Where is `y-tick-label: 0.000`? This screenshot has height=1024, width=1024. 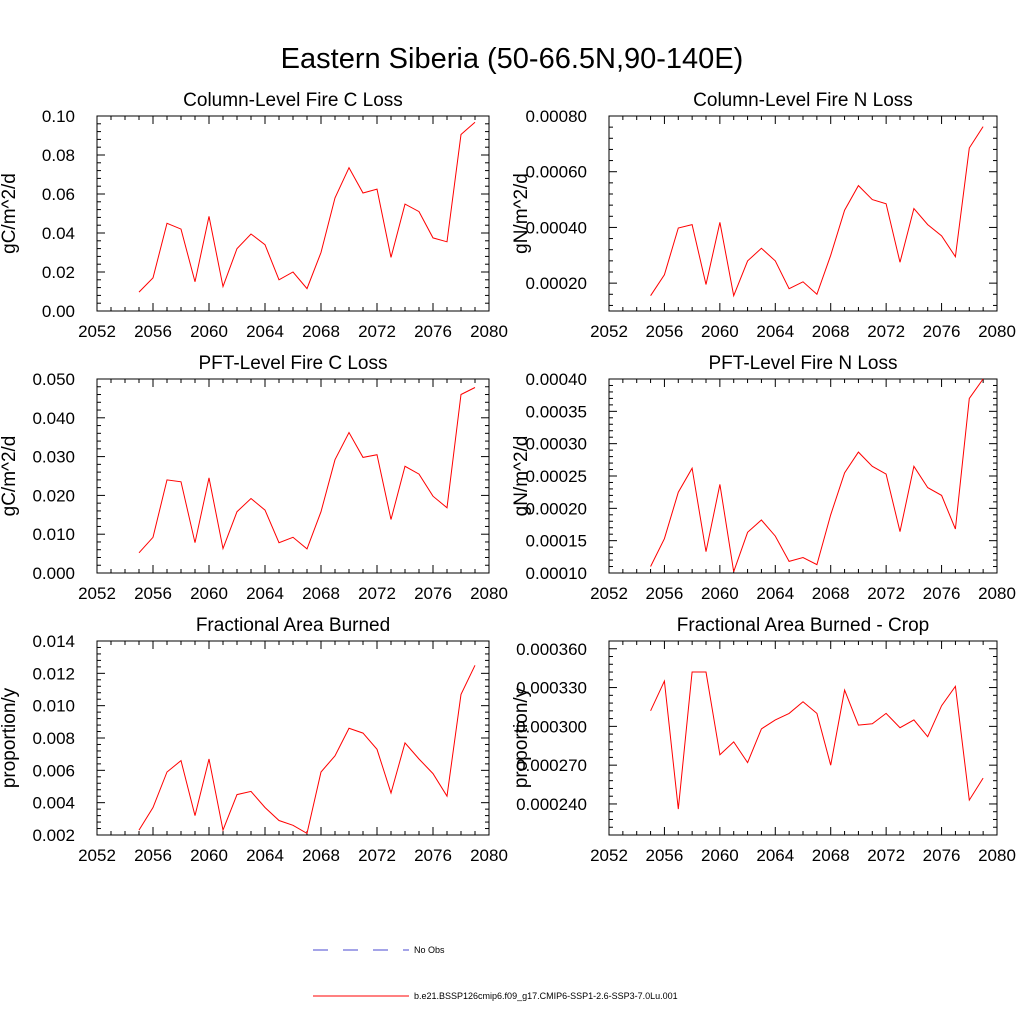 y-tick-label: 0.000 is located at coordinates (53, 573).